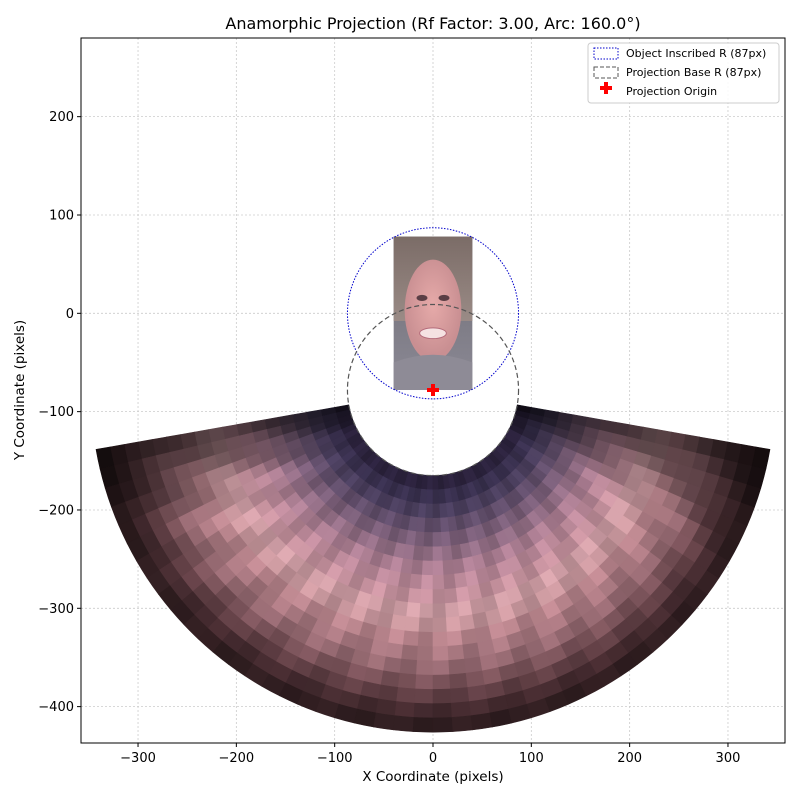 The image size is (800, 800). What do you see at coordinates (629, 758) in the screenshot?
I see `x-tick-label: 200` at bounding box center [629, 758].